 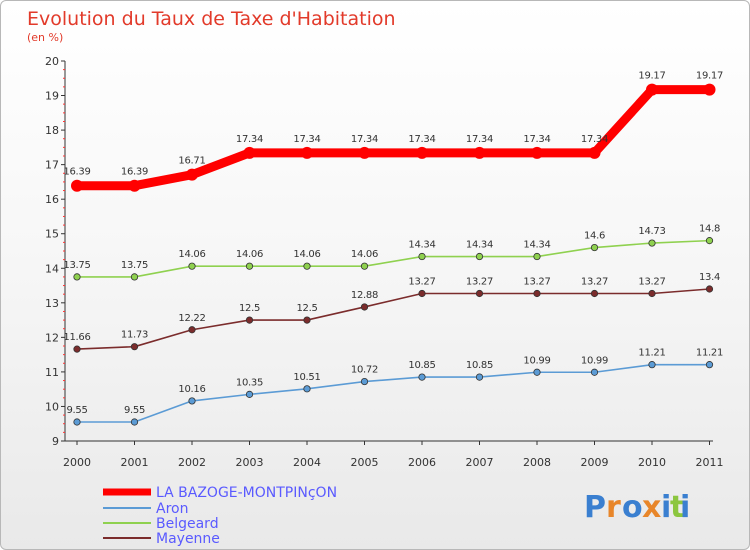 I want to click on x-tick-label: 2006, so click(x=422, y=462).